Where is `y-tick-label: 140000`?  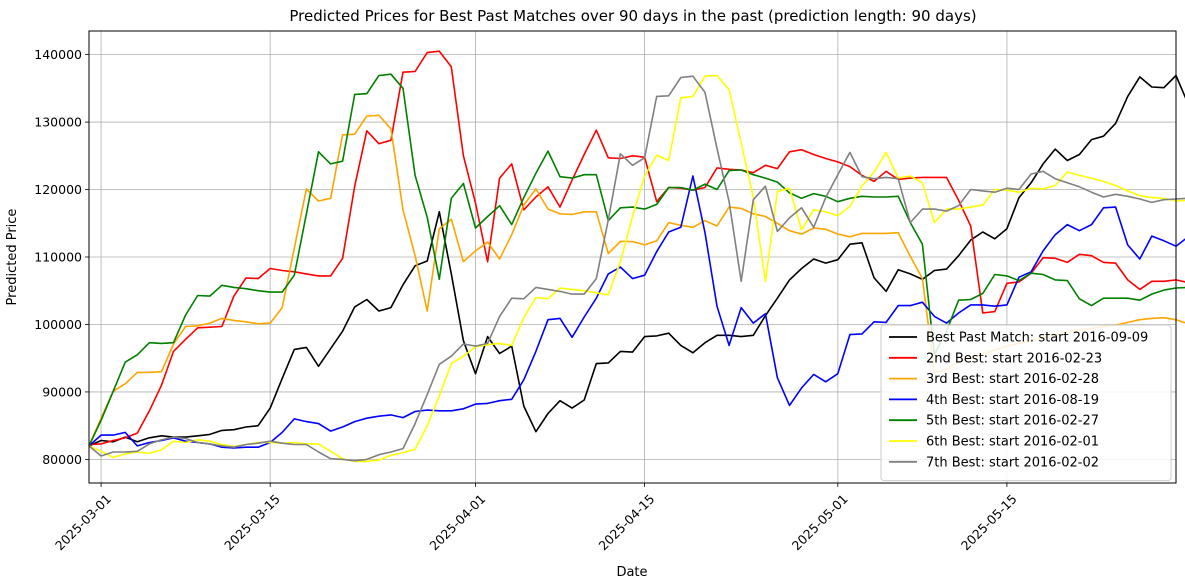
y-tick-label: 140000 is located at coordinates (58, 54).